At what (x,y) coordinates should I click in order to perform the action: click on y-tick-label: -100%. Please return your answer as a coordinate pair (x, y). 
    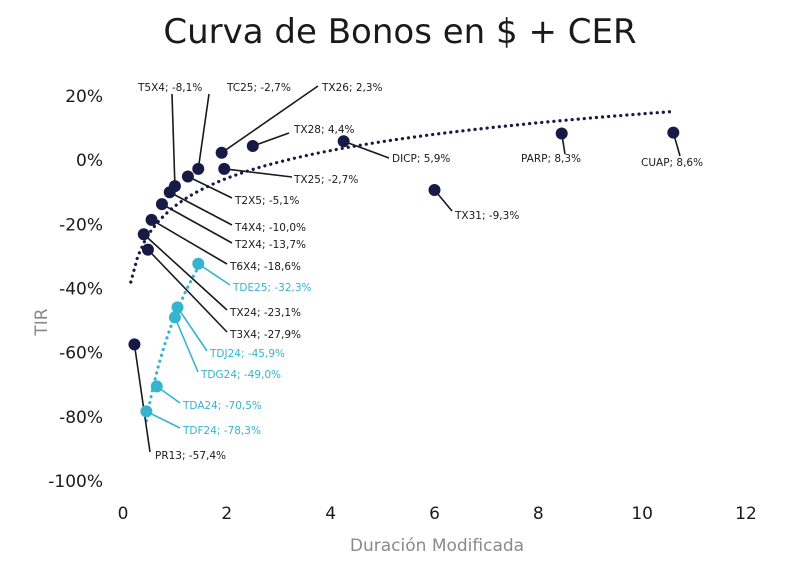
    Looking at the image, I should click on (75, 482).